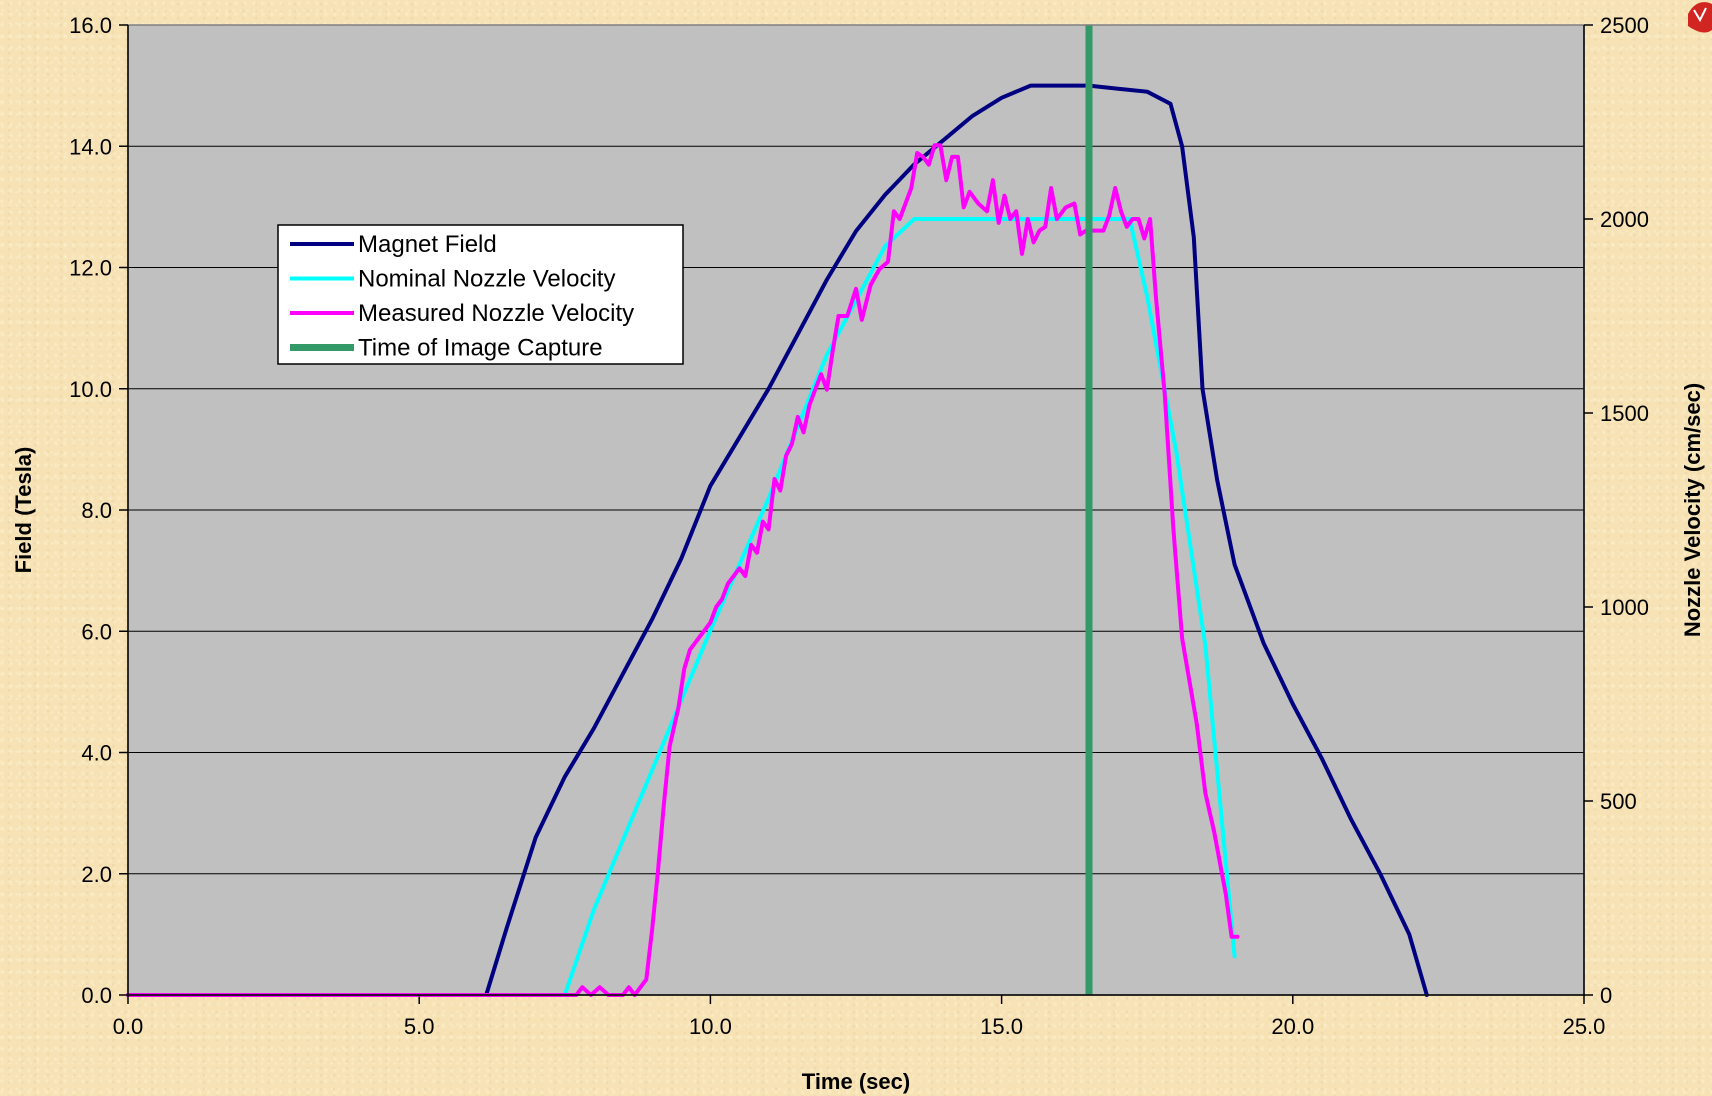 This screenshot has height=1096, width=1712. Describe the element at coordinates (96, 510) in the screenshot. I see `y-tick-label: 8.0` at that location.